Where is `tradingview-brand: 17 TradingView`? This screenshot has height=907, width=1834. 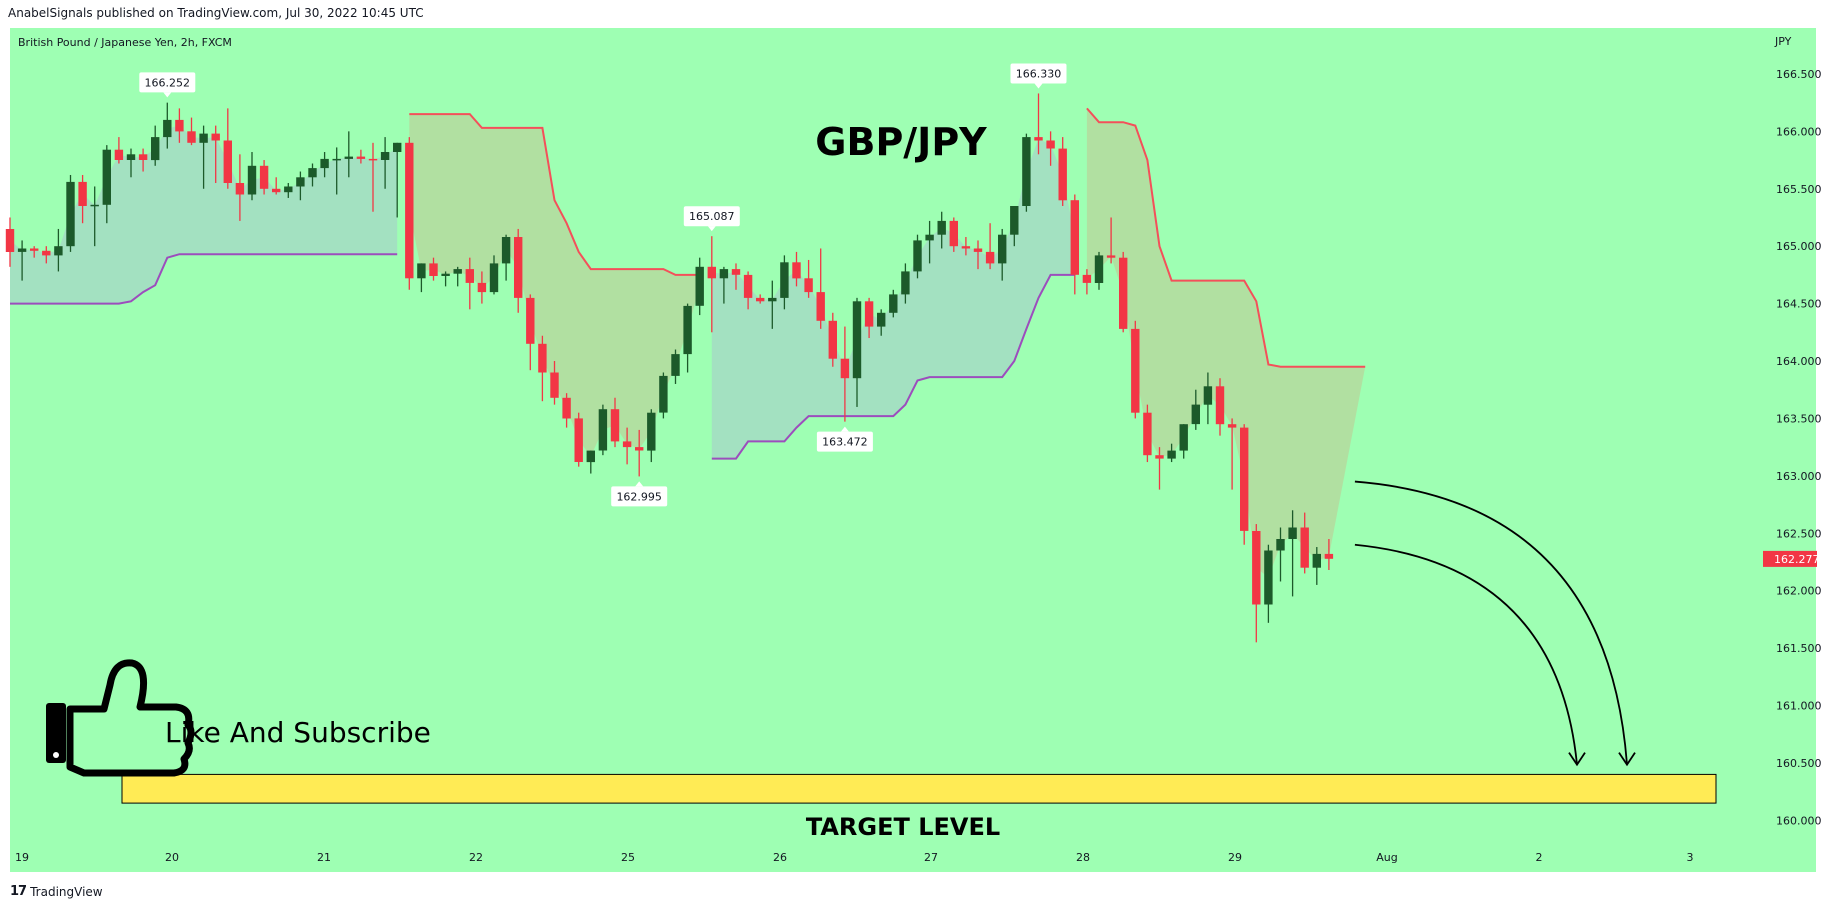 tradingview-brand: 17 TradingView is located at coordinates (56, 891).